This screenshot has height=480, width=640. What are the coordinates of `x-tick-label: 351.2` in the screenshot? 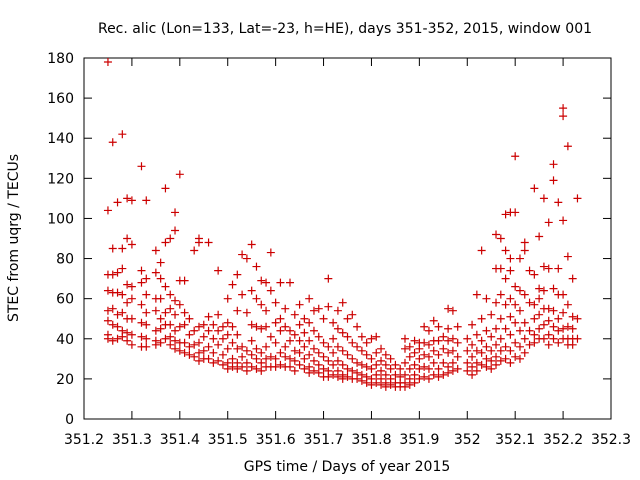 It's located at (84, 440).